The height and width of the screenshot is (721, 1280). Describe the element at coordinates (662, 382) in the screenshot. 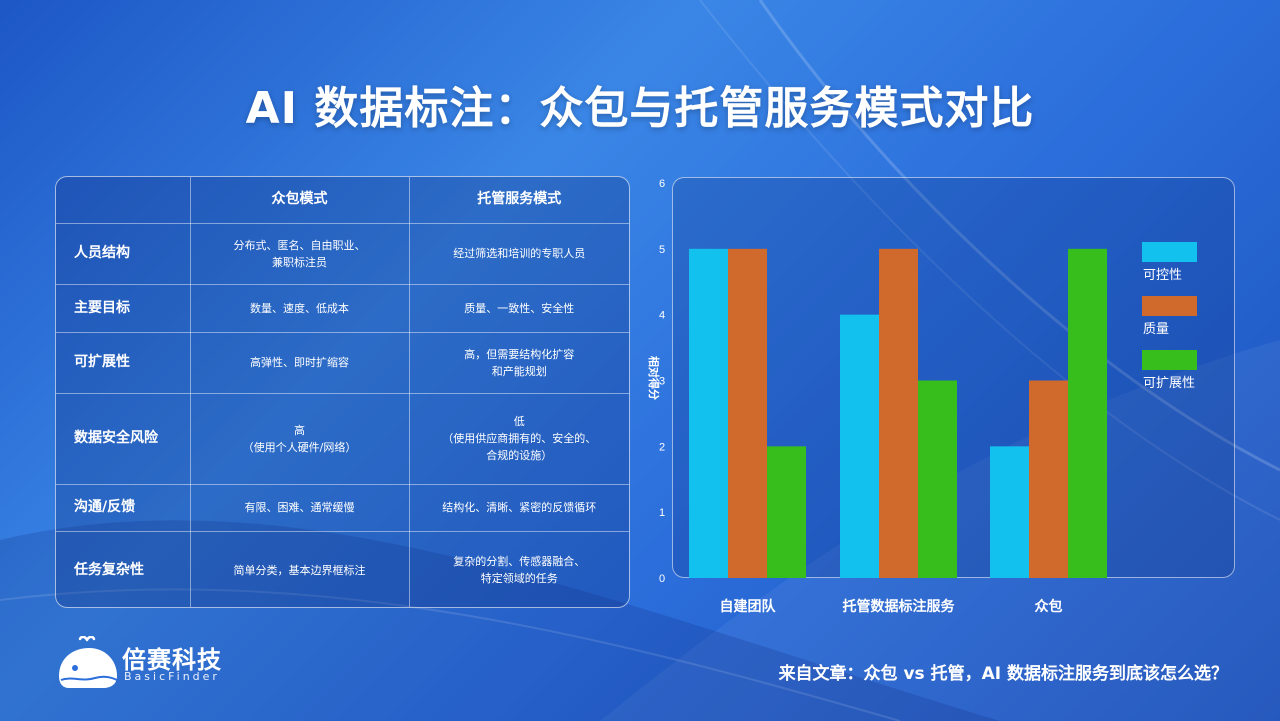

I see `y-tick-label: 3` at that location.